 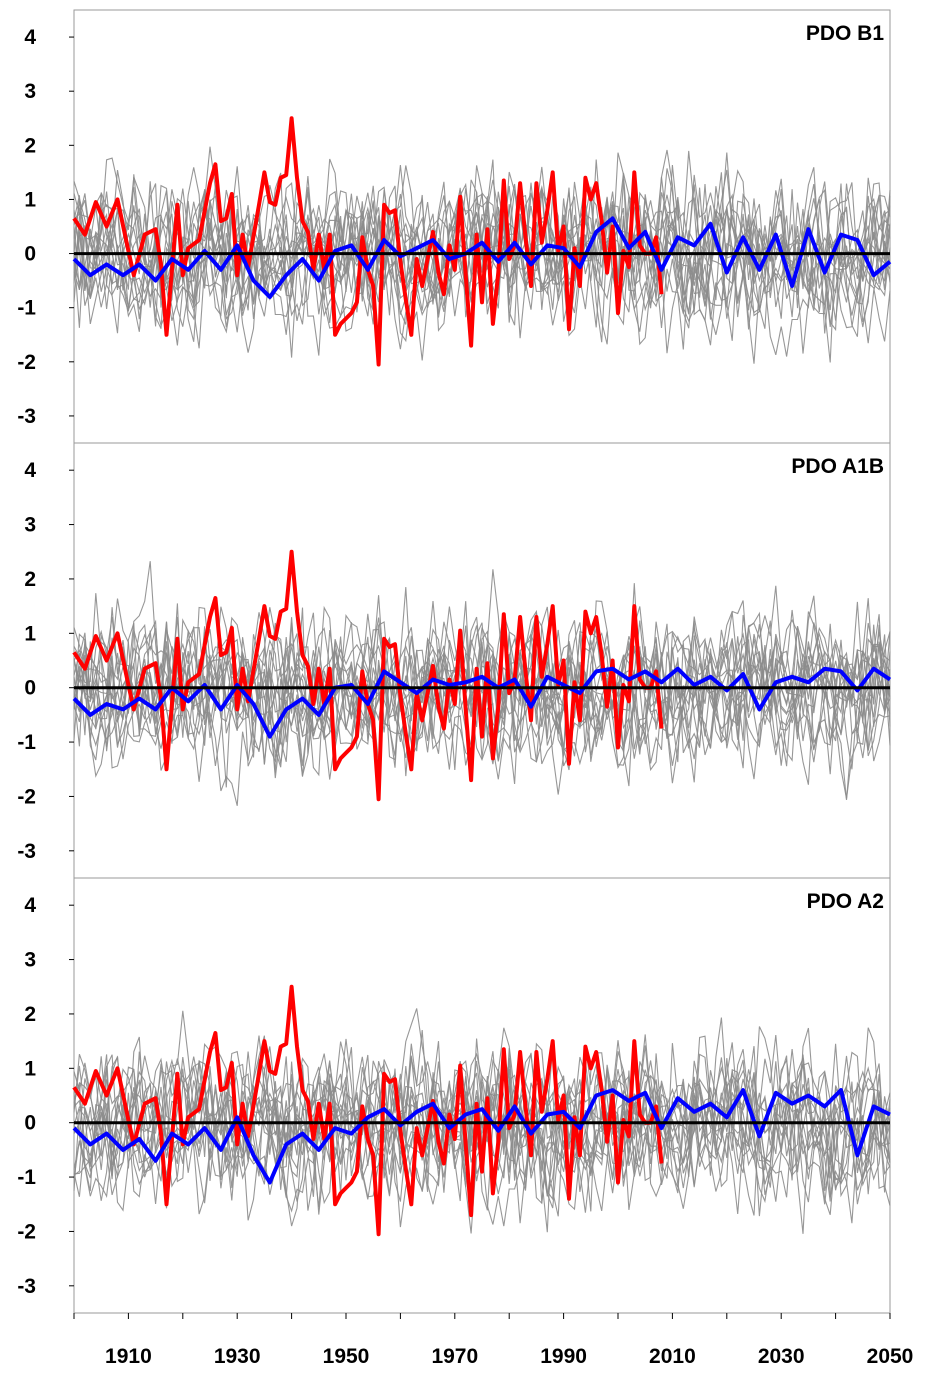 What do you see at coordinates (237, 1356) in the screenshot?
I see `x-tick-label: 1930` at bounding box center [237, 1356].